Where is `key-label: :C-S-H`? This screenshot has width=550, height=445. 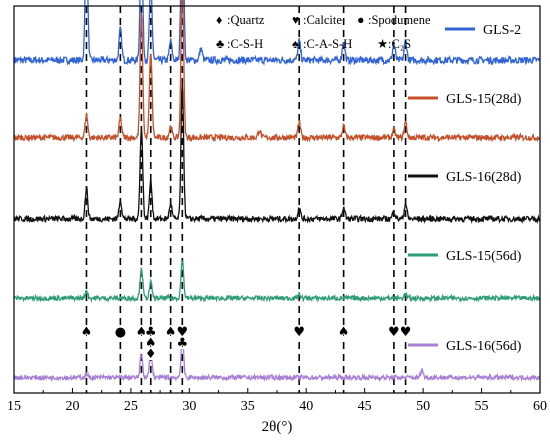
key-label: :C-S-H is located at coordinates (245, 44).